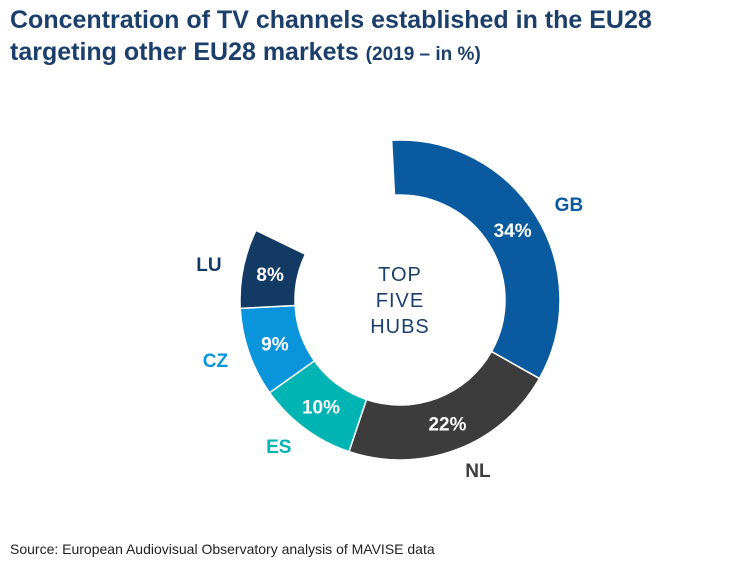 The height and width of the screenshot is (574, 731). I want to click on center-label-line-1: TOP, so click(400, 275).